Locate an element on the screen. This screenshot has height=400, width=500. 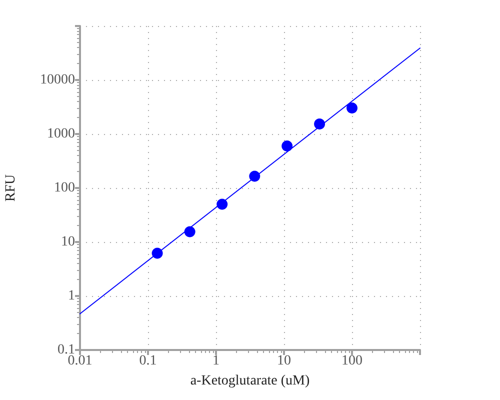
y-tick-label: 1000 is located at coordinates (61, 134).